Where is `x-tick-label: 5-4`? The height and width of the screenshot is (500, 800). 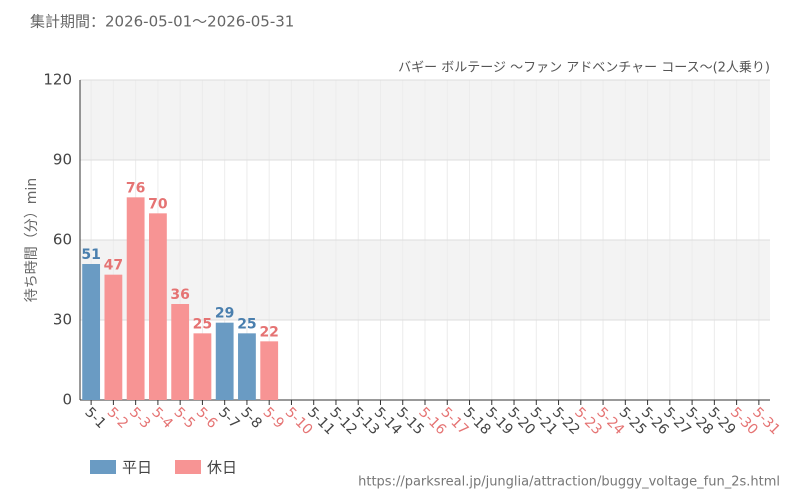 x-tick-label: 5-4 is located at coordinates (162, 418).